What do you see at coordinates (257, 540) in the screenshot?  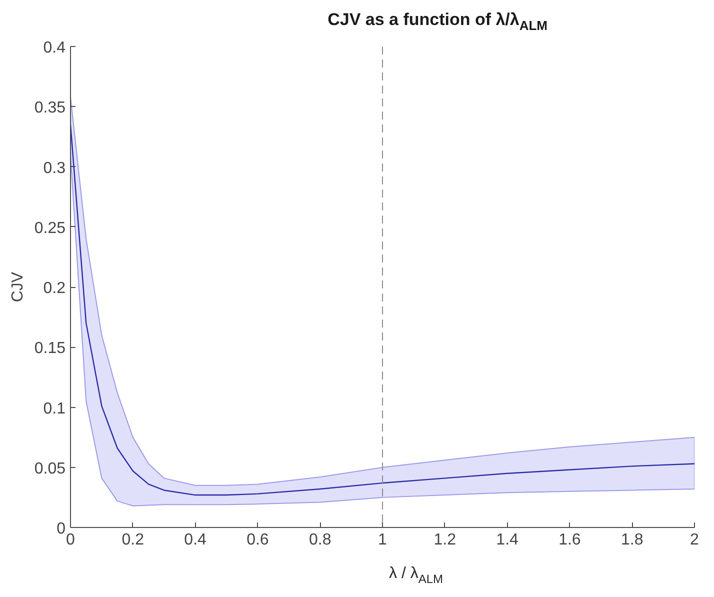 I see `x-tick-label: 0.6` at bounding box center [257, 540].